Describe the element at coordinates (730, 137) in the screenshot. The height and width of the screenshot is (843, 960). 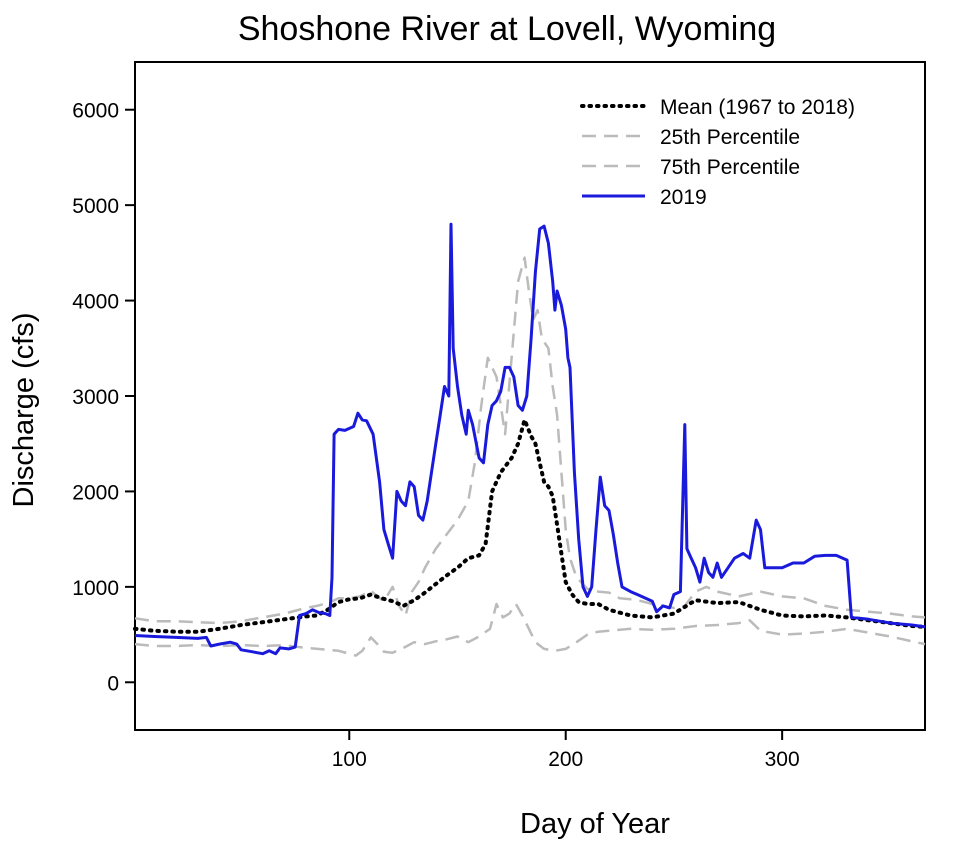
I see `legend-label-25th-percentile: 25th Percentile` at that location.